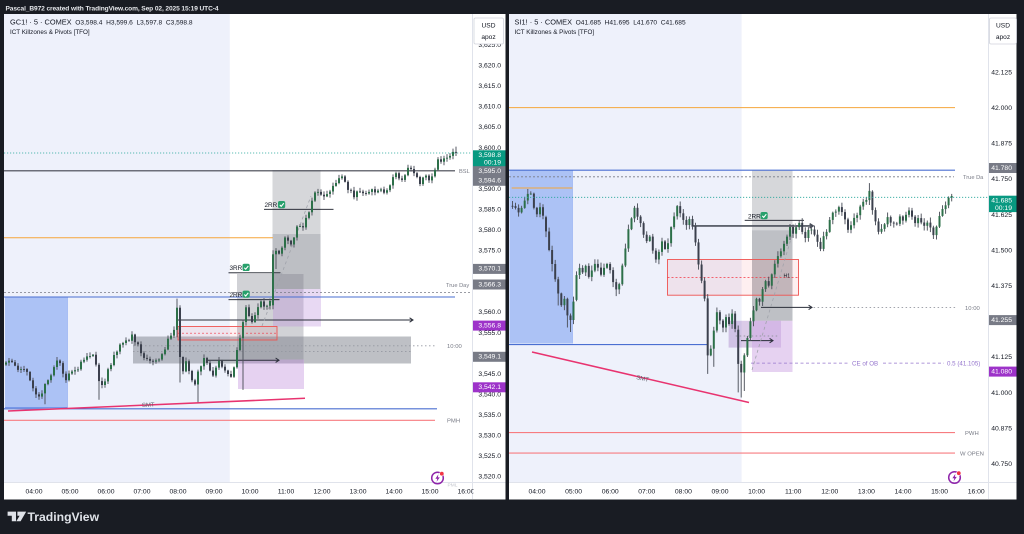  Describe the element at coordinates (453, 486) in the screenshot. I see `svg-text: PML` at that location.